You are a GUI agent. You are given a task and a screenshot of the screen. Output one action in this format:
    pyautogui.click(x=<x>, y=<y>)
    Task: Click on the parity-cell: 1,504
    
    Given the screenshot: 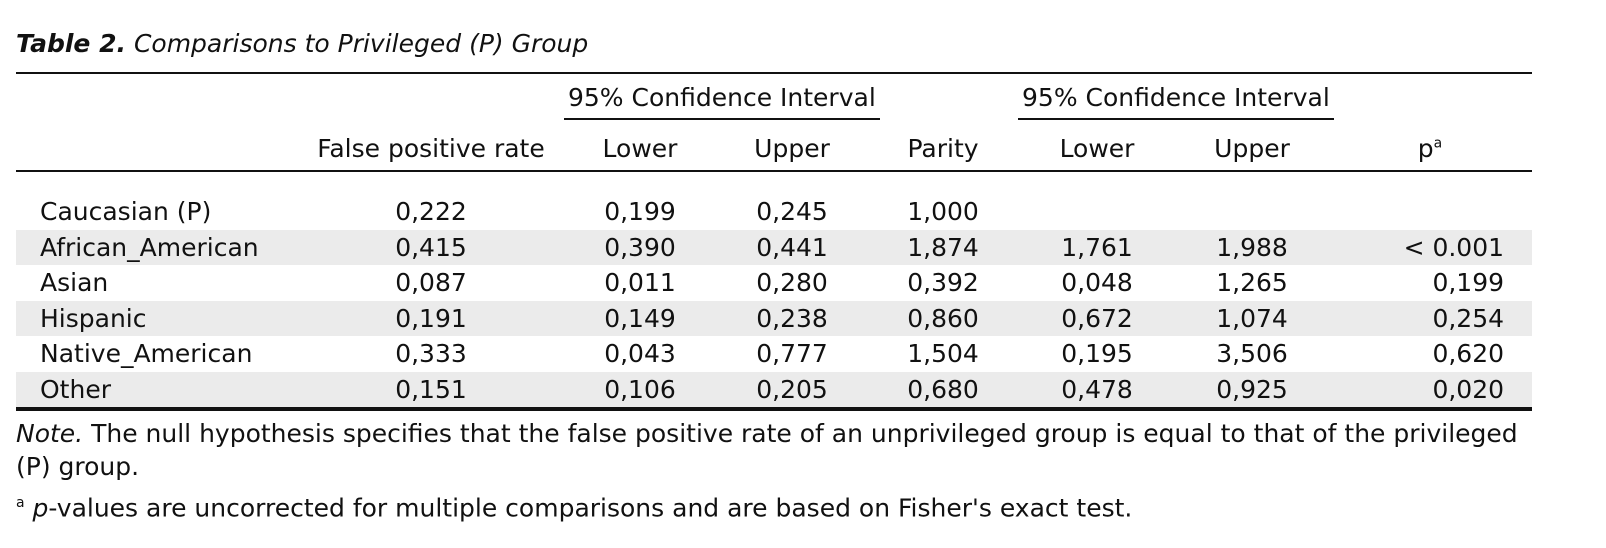 What is the action you would take?
    pyautogui.click(x=943, y=354)
    